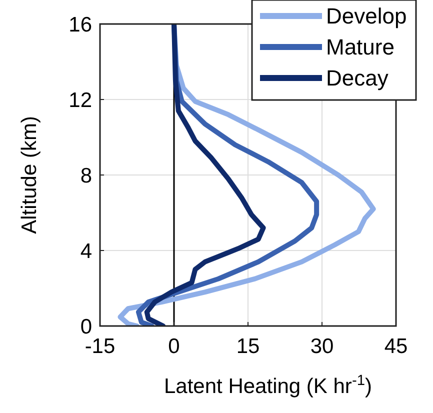  What do you see at coordinates (396, 346) in the screenshot?
I see `x-tick-label: 45` at bounding box center [396, 346].